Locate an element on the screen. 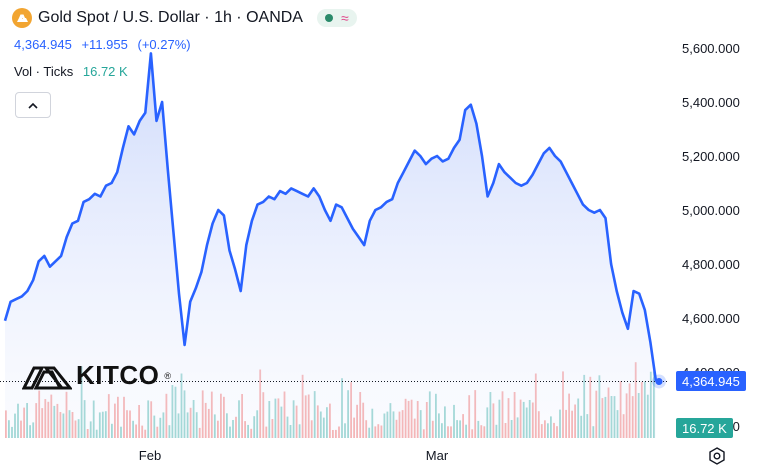 The width and height of the screenshot is (764, 471). settings-icon is located at coordinates (717, 456).